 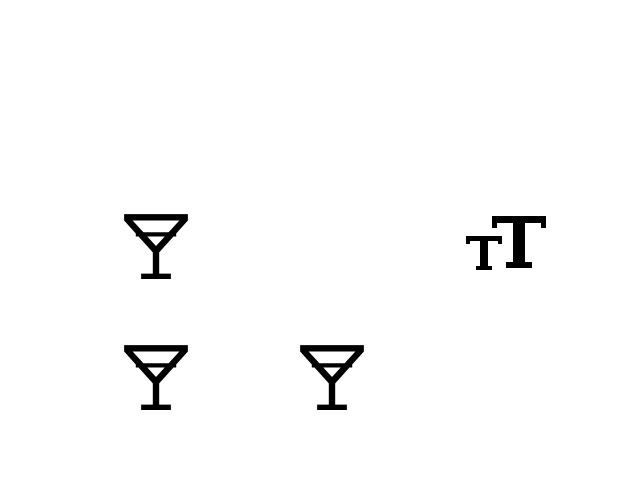 I want to click on text-size-icon, so click(x=506, y=244).